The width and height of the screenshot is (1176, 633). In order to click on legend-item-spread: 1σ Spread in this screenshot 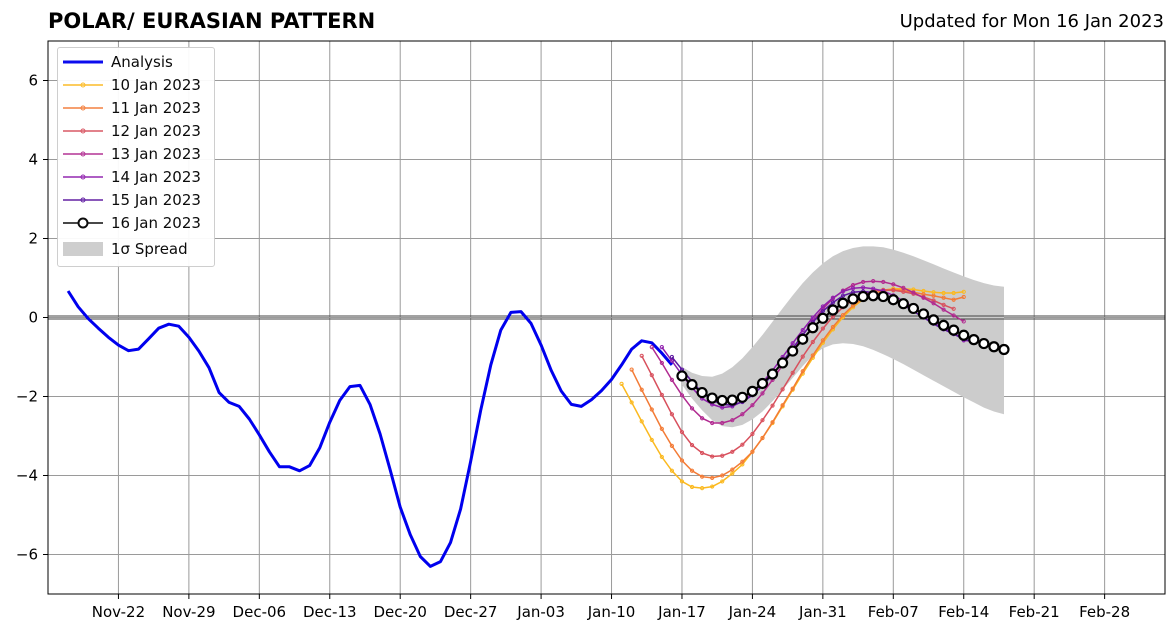, I will do `click(136, 249)`.